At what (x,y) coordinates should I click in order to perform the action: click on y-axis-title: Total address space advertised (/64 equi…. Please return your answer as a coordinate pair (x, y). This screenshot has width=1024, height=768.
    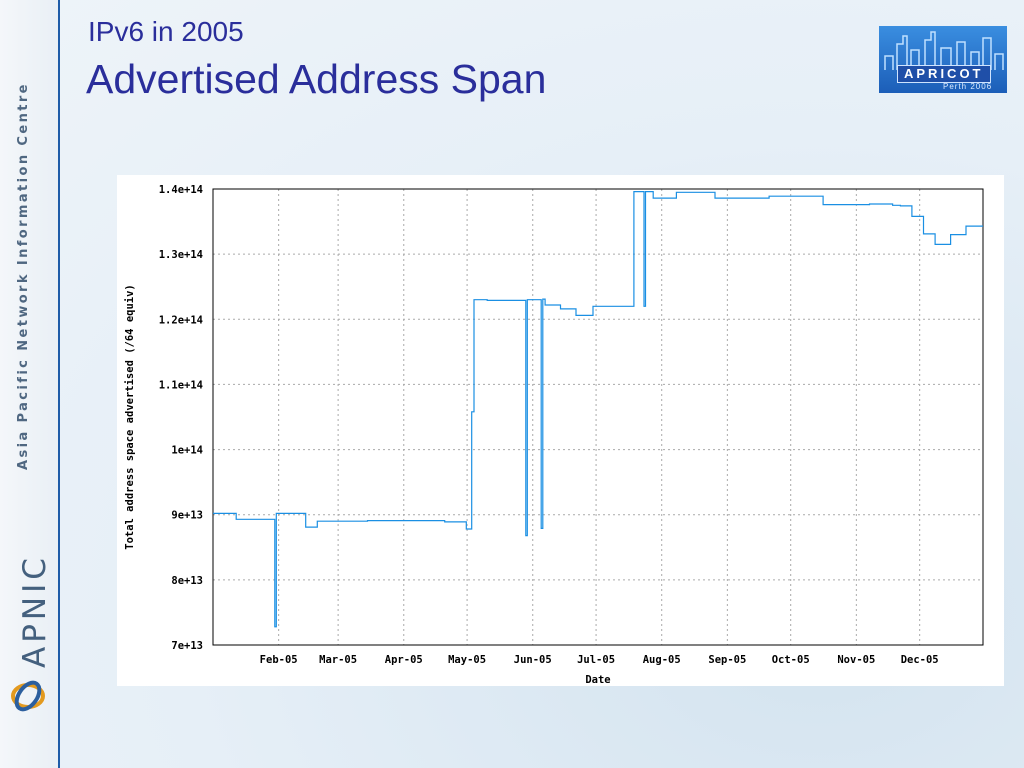
    Looking at the image, I should click on (130, 417).